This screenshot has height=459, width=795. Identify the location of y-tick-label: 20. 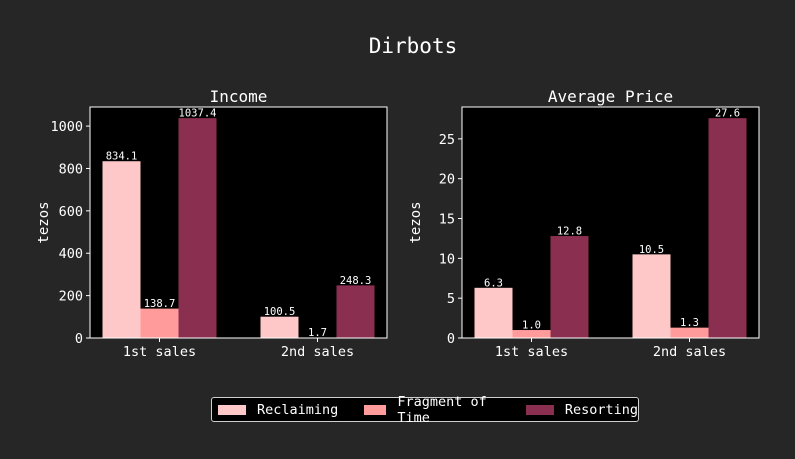
(447, 180).